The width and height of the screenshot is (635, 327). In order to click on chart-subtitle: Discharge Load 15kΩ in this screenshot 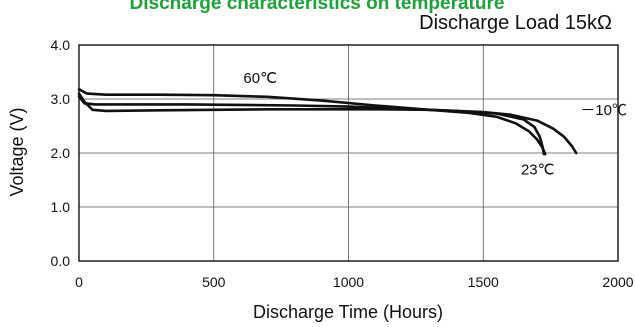, I will do `click(515, 23)`.